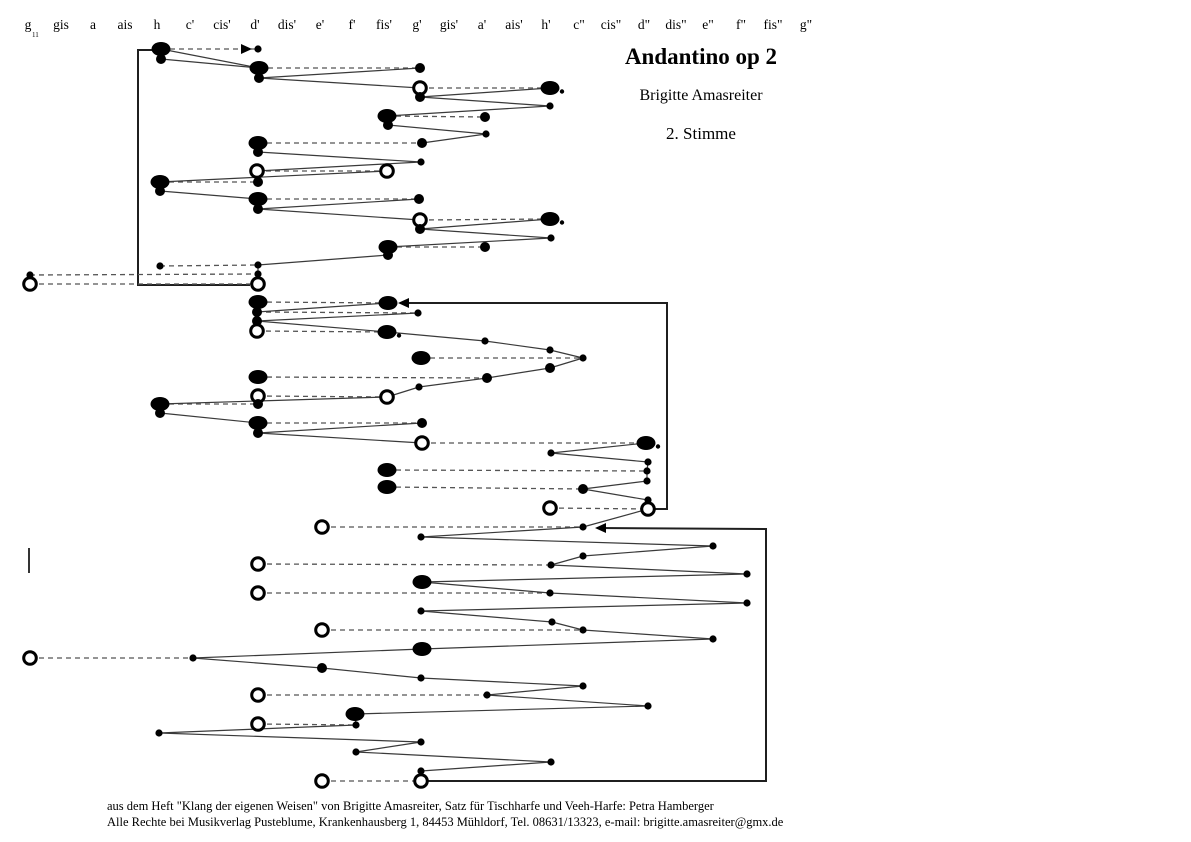 The width and height of the screenshot is (1191, 842). I want to click on string-label: gis', so click(449, 24).